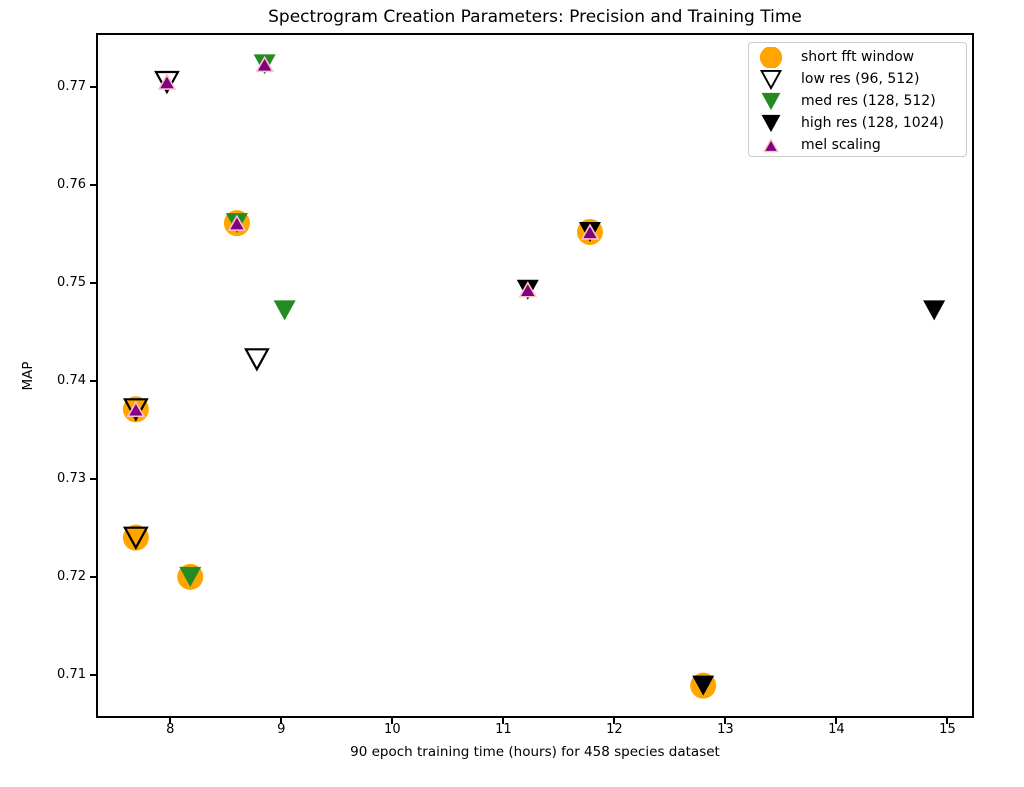  Describe the element at coordinates (281, 729) in the screenshot. I see `x-tick-label: 9` at that location.